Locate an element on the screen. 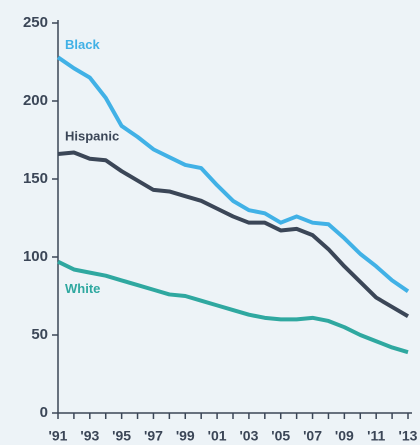 This screenshot has height=445, width=420. x-tick-label: '03 is located at coordinates (248, 436).